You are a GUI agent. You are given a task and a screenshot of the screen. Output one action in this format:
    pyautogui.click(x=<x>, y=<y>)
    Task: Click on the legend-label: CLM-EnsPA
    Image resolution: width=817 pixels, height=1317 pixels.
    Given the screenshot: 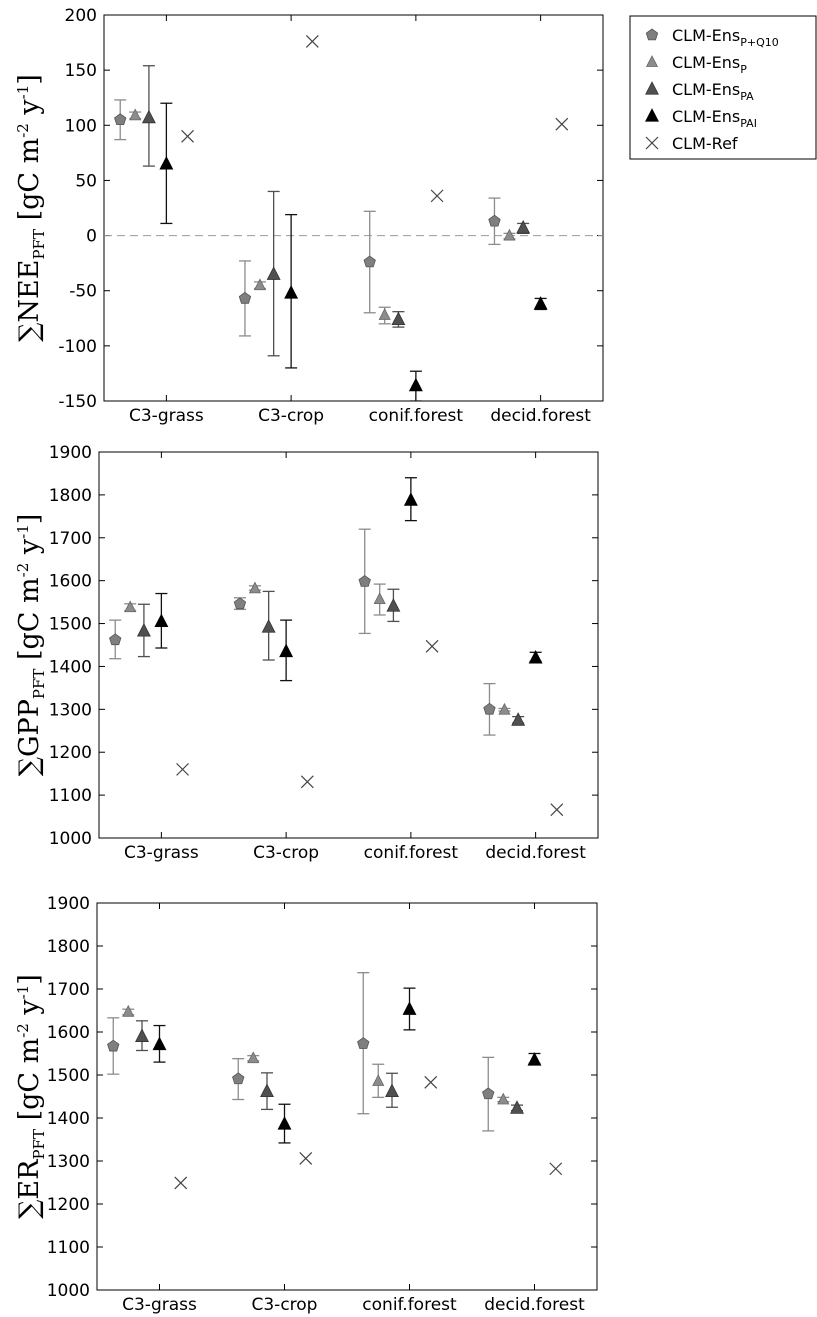 What is the action you would take?
    pyautogui.click(x=713, y=91)
    